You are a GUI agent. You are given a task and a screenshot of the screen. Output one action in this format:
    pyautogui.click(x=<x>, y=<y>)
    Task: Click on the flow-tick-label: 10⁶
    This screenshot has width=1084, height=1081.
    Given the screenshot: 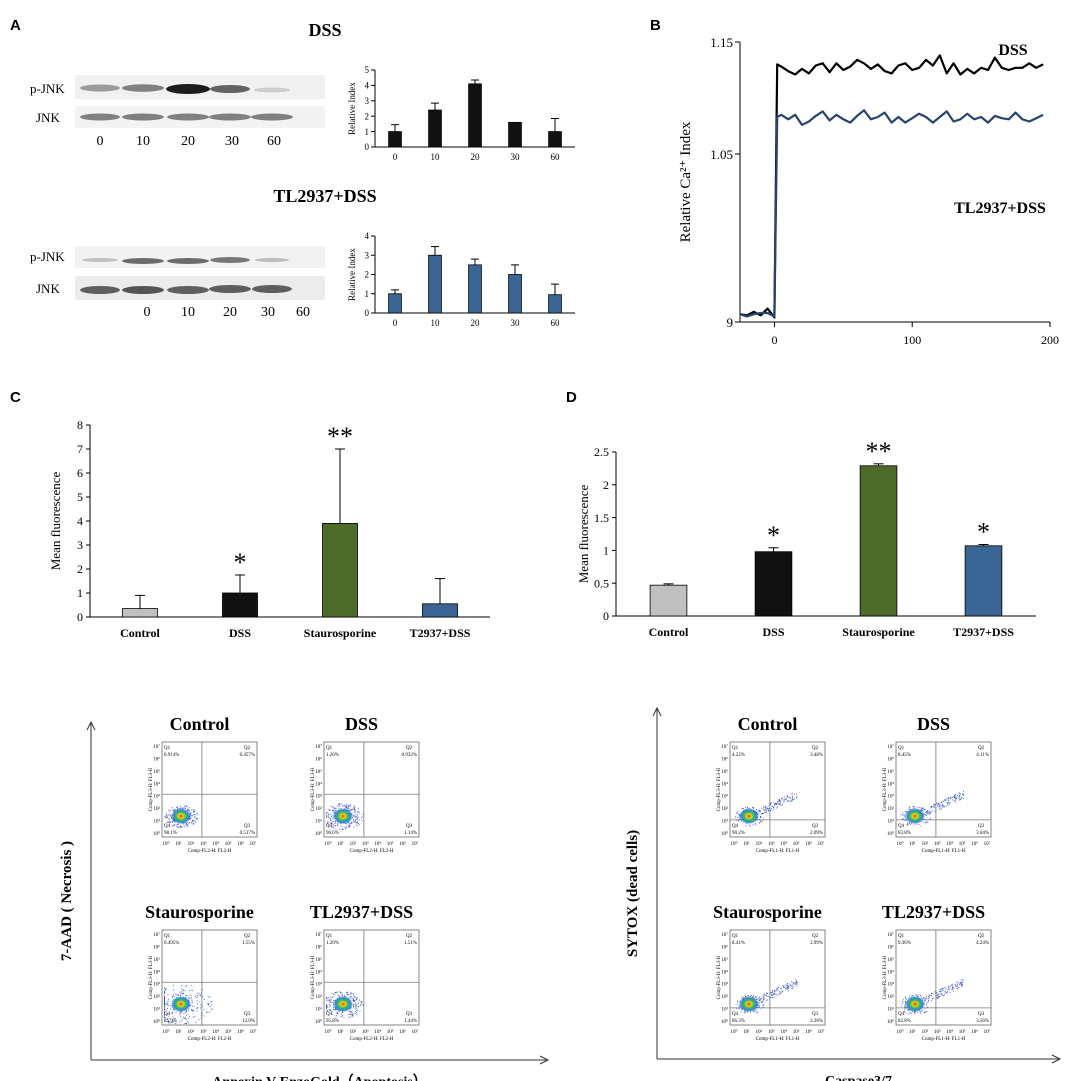 What is the action you would take?
    pyautogui.click(x=318, y=947)
    